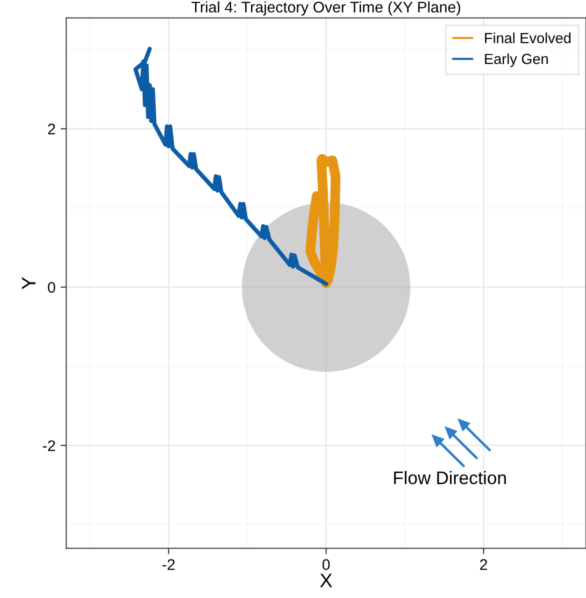 This screenshot has height=598, width=586. What do you see at coordinates (484, 564) in the screenshot?
I see `x-tick-label: 2` at bounding box center [484, 564].